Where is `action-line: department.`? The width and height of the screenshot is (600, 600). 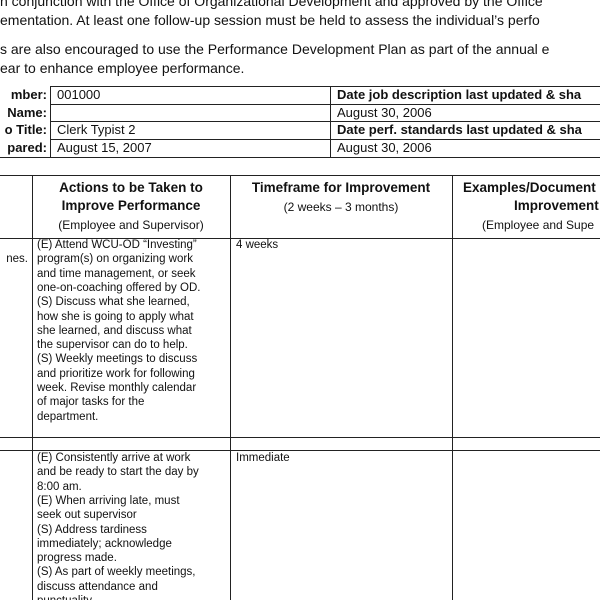 action-line: department. is located at coordinates (68, 416).